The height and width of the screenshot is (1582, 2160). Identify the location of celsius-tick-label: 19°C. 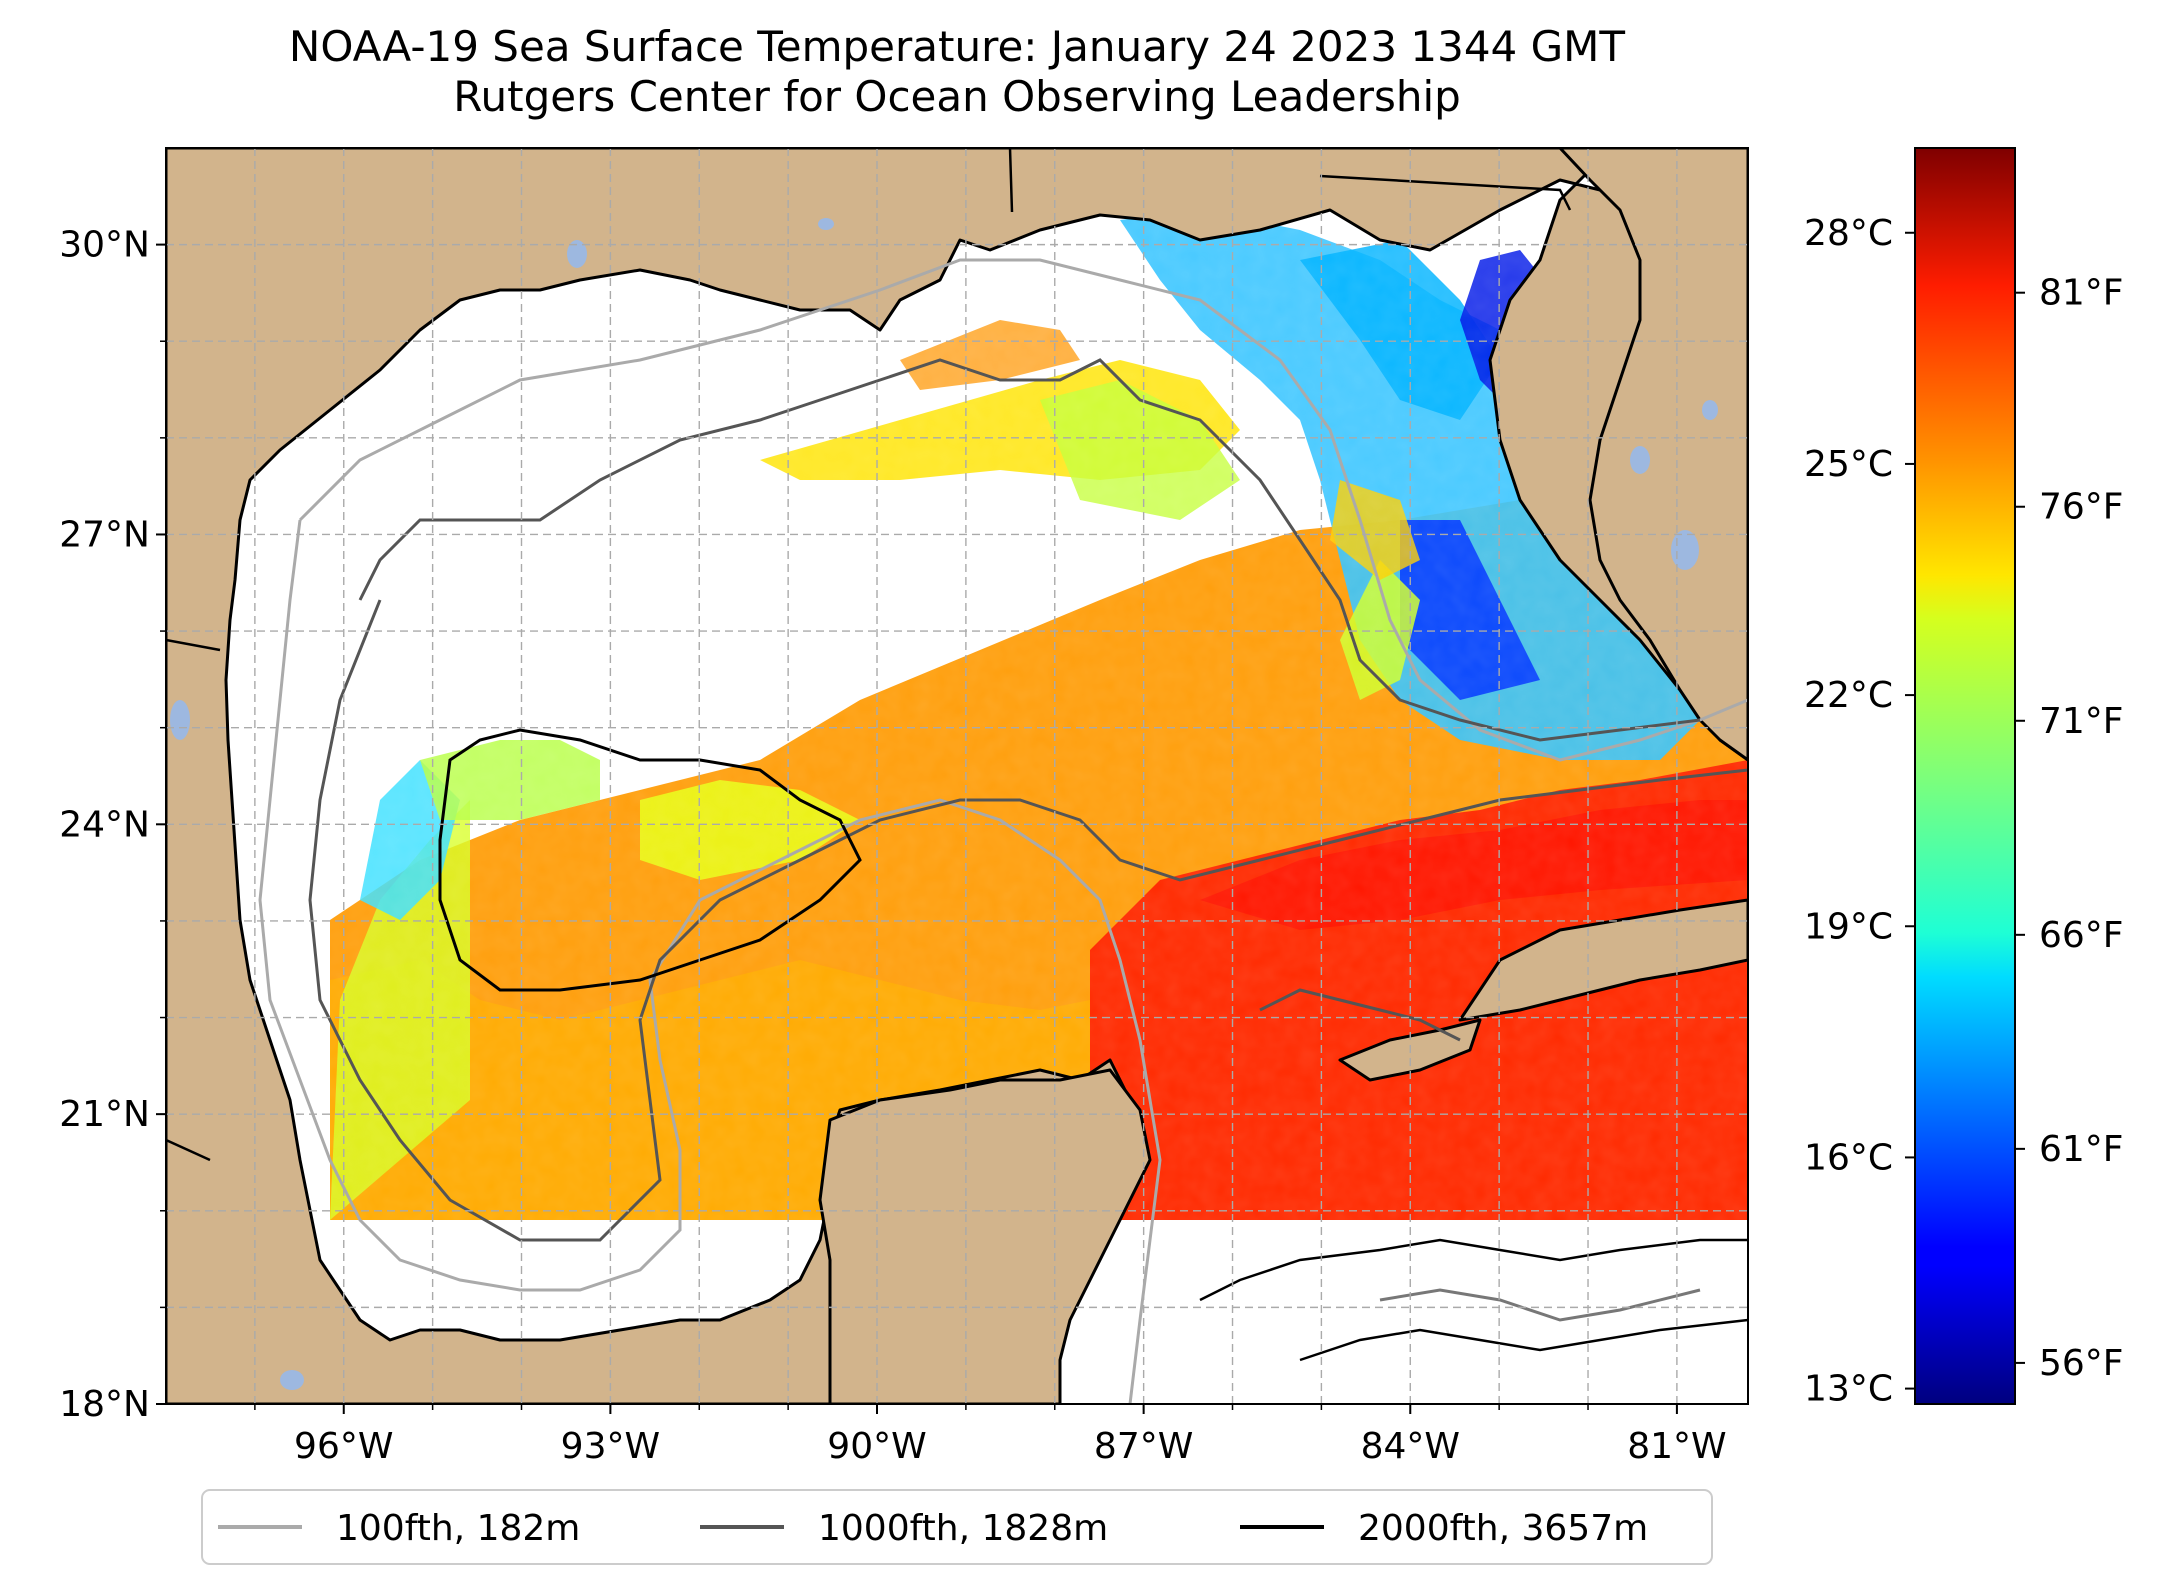
(1848, 926).